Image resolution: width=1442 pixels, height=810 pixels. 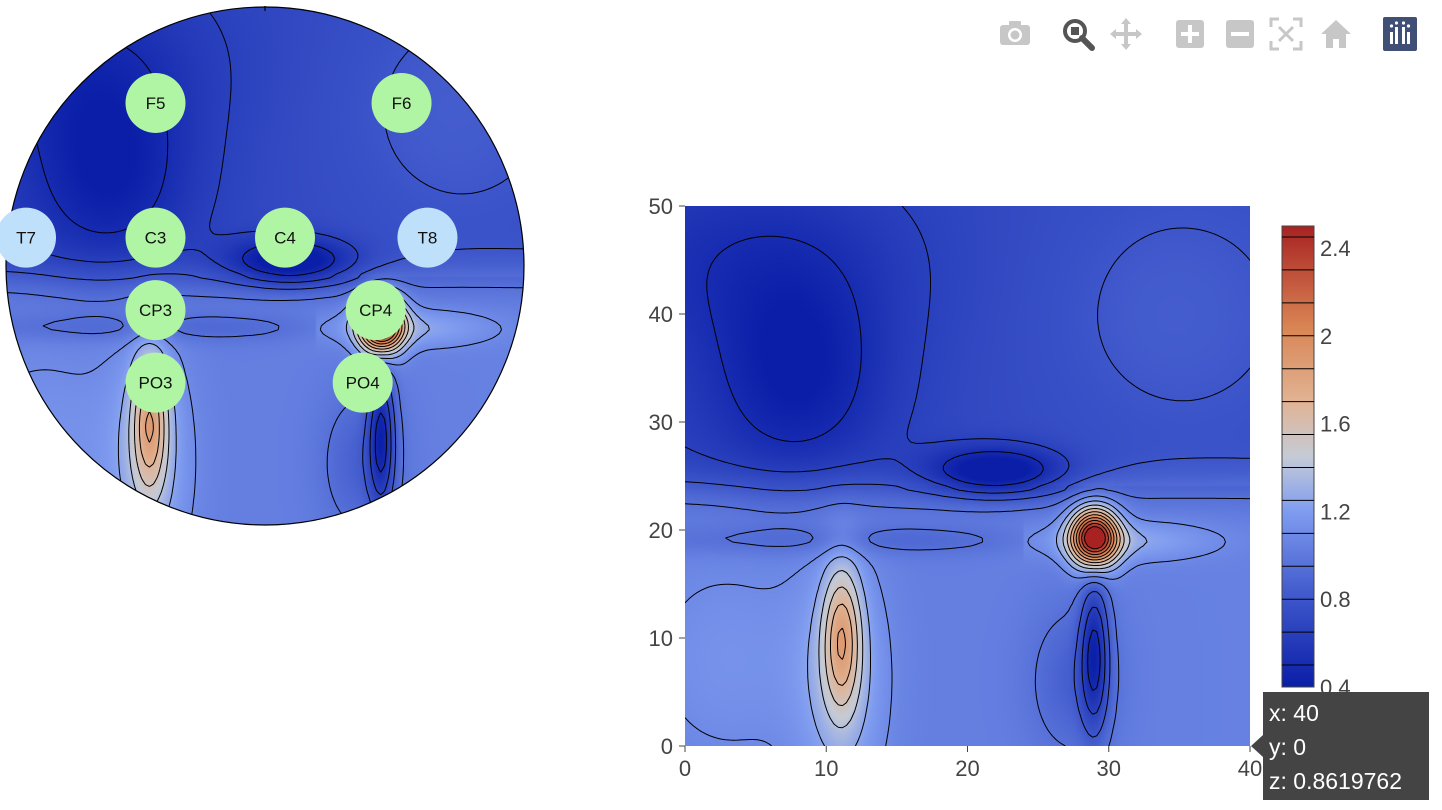 What do you see at coordinates (1346, 746) in the screenshot?
I see `hover-tooltip: x: 40 y: 0 z: 0.8619762` at bounding box center [1346, 746].